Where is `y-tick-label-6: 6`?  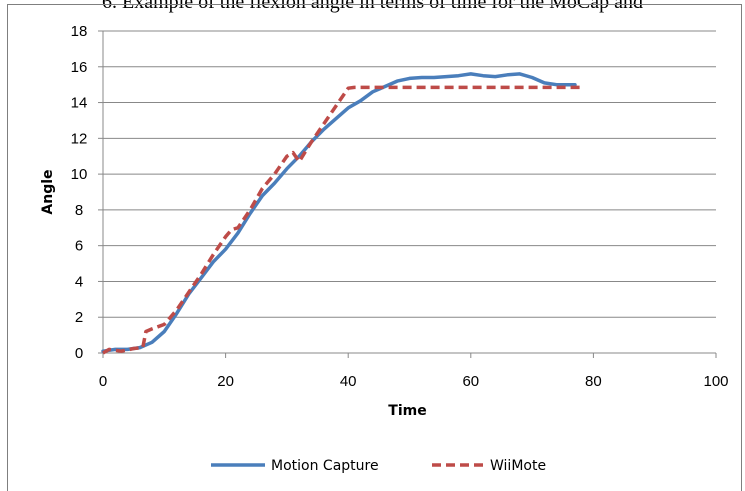 y-tick-label-6: 6 is located at coordinates (79, 246).